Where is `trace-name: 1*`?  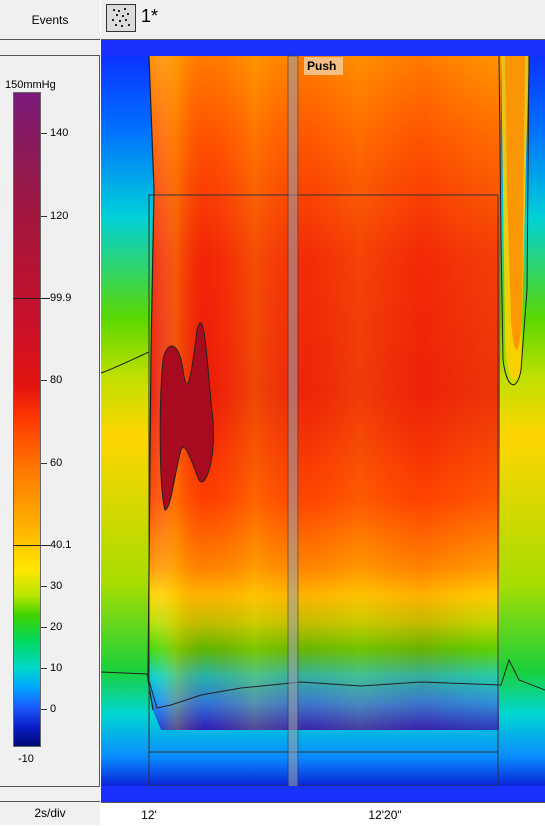
trace-name: 1* is located at coordinates (150, 16).